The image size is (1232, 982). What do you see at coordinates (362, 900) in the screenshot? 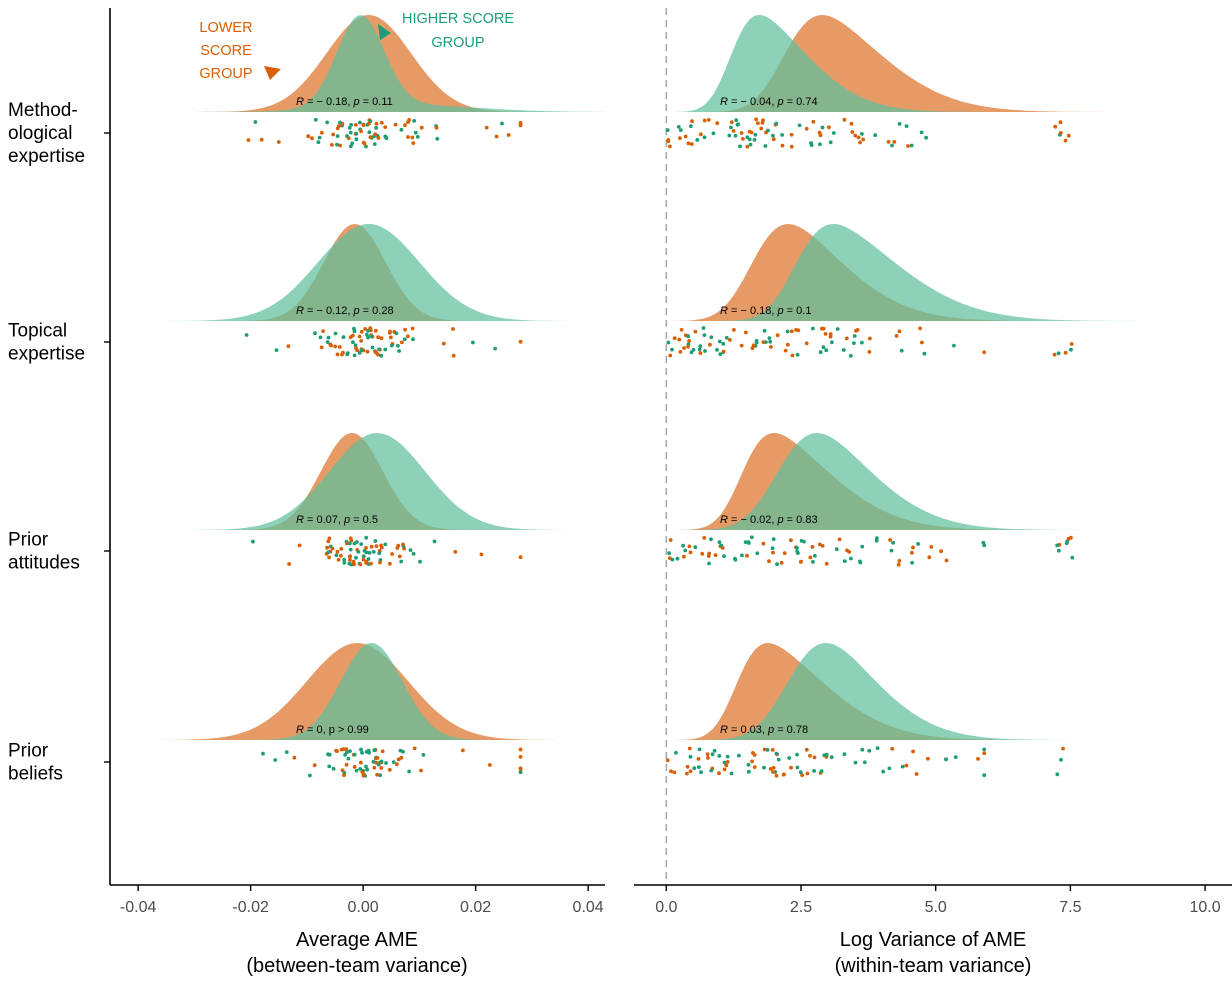
I see `left-x-axis-ticks: -0.04 -0.02 0.00 0.02 0.04` at bounding box center [362, 900].